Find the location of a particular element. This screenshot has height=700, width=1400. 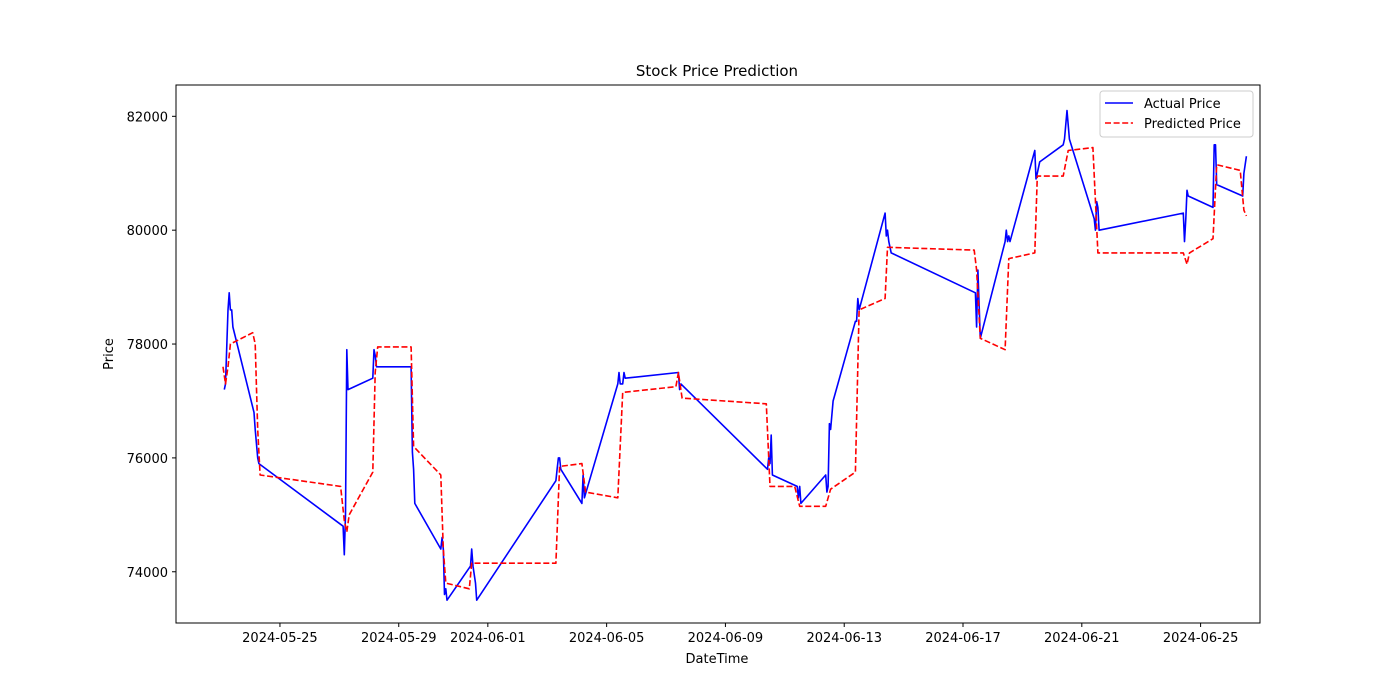

y-tick-label: 78000 is located at coordinates (147, 345).